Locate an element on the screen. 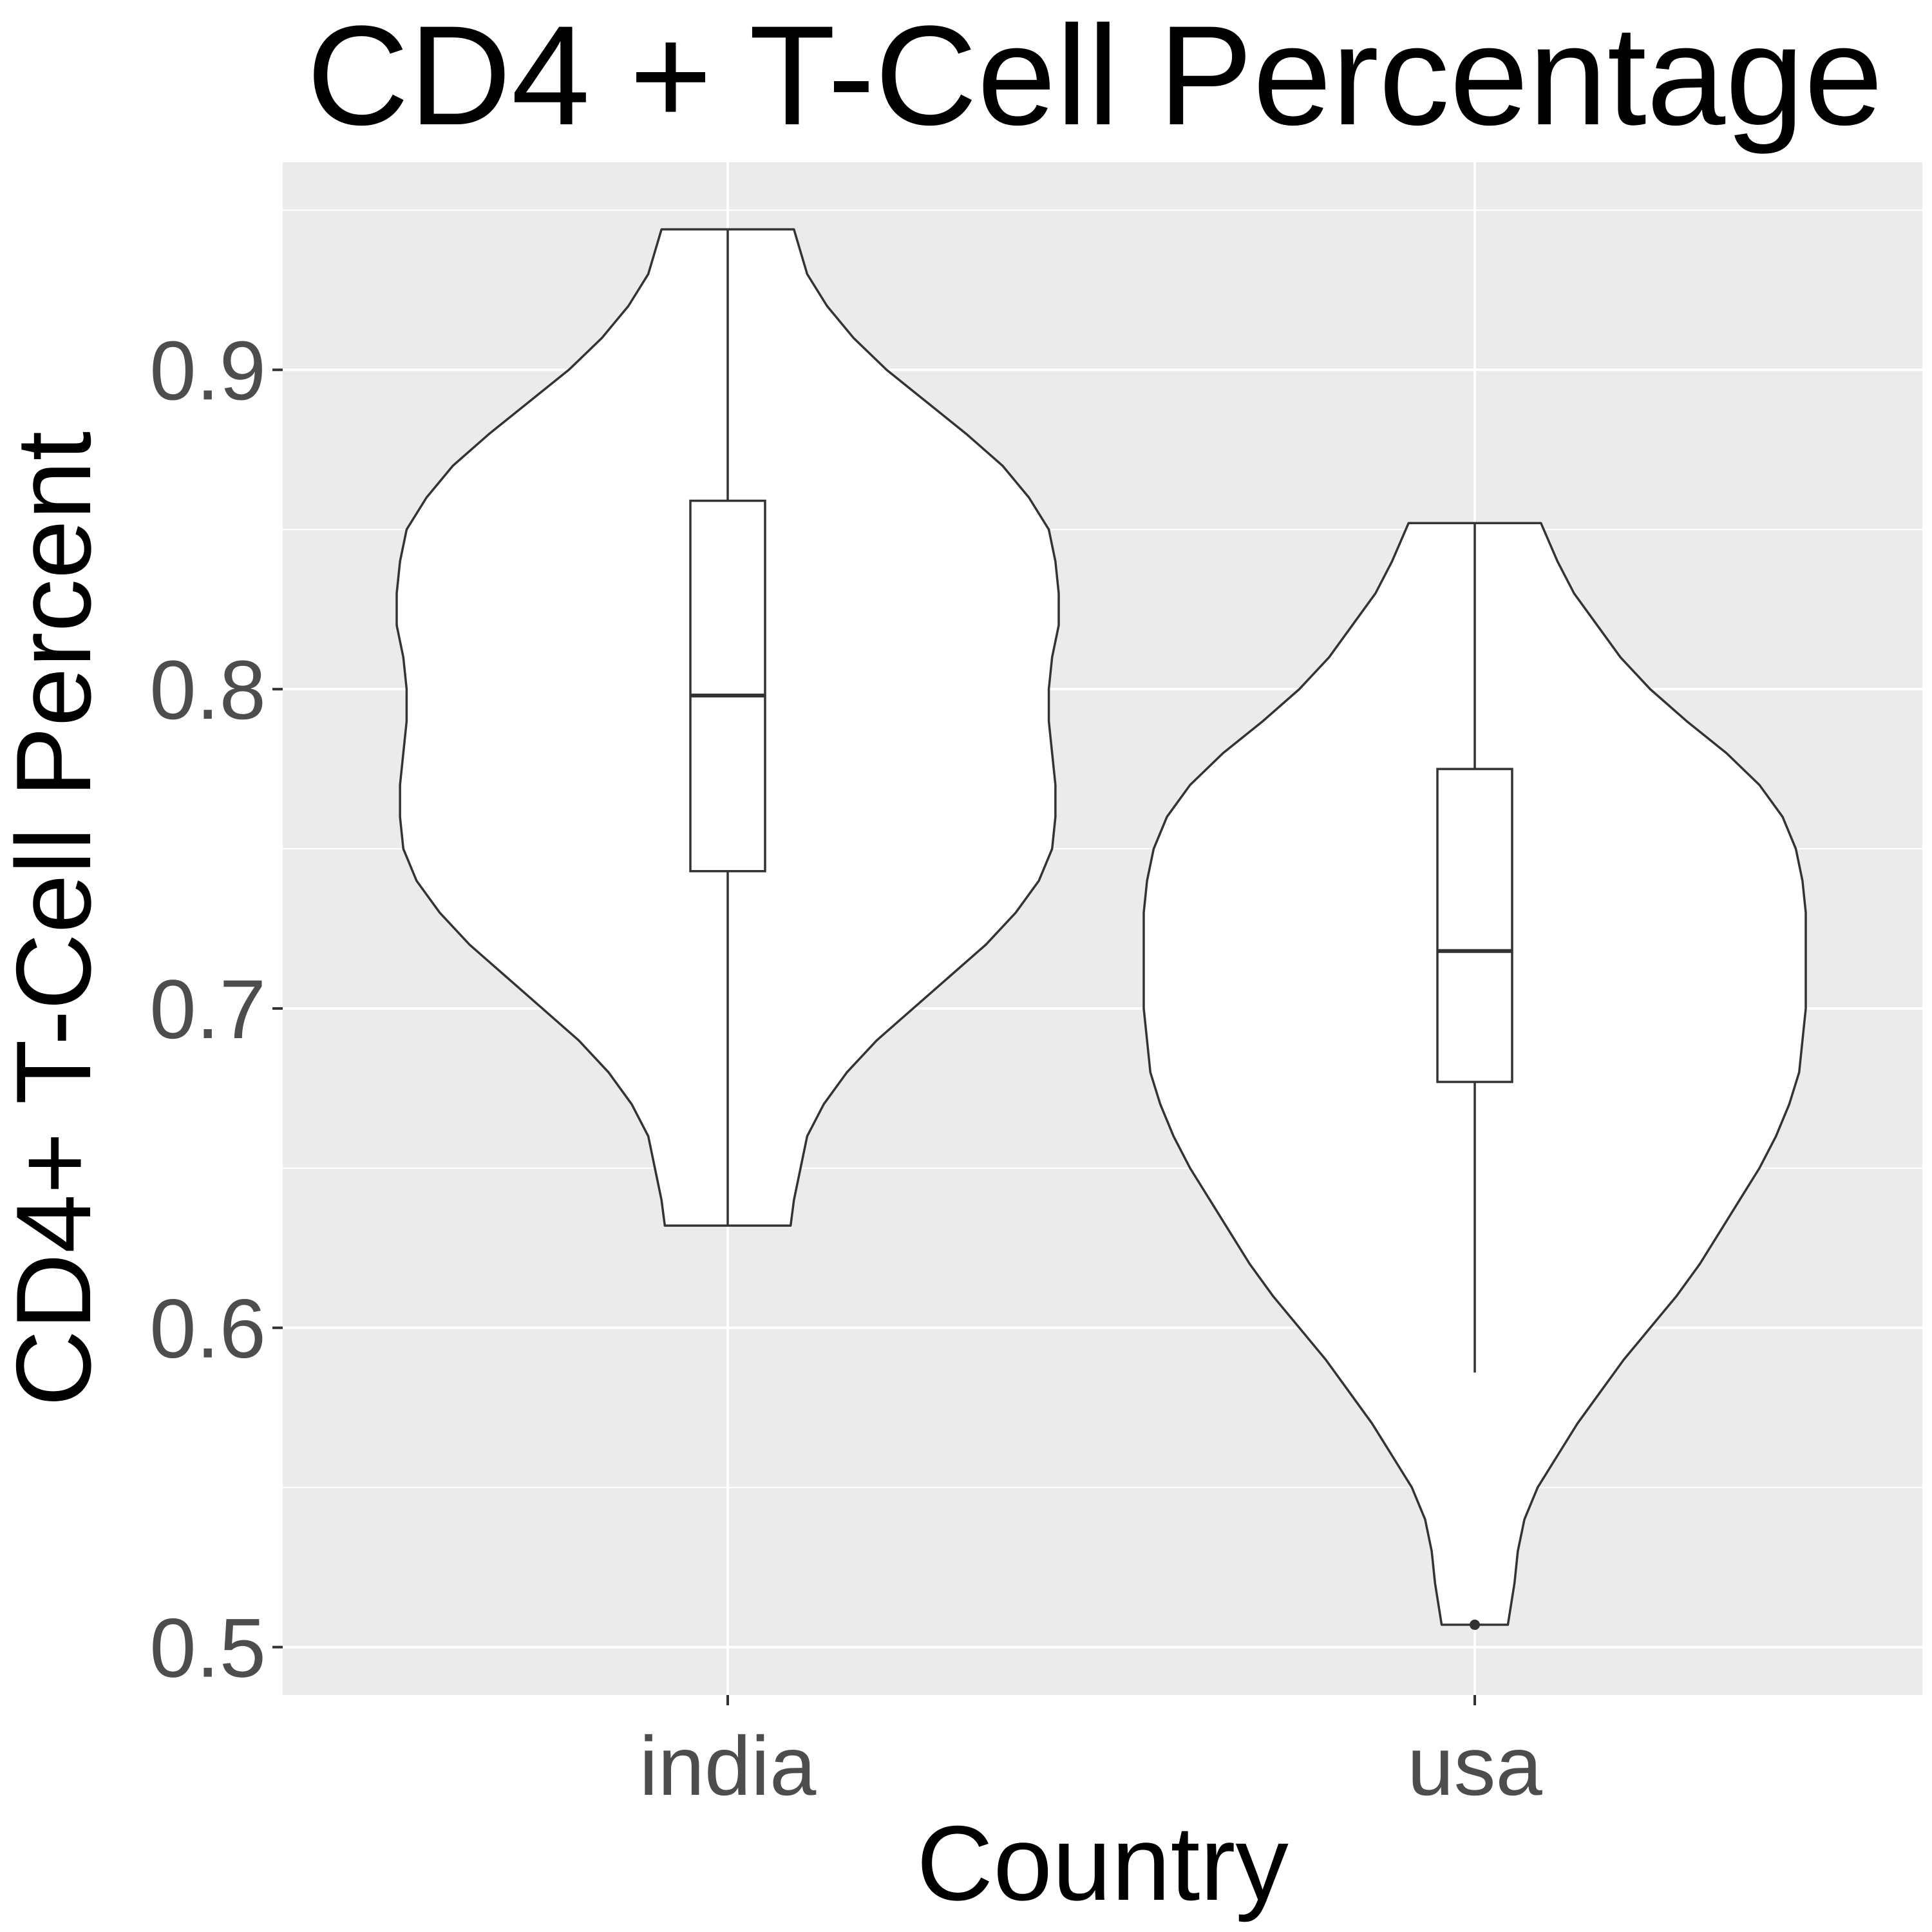 The height and width of the screenshot is (1932, 1932). x-tick-label-usa: usa is located at coordinates (1475, 1766).